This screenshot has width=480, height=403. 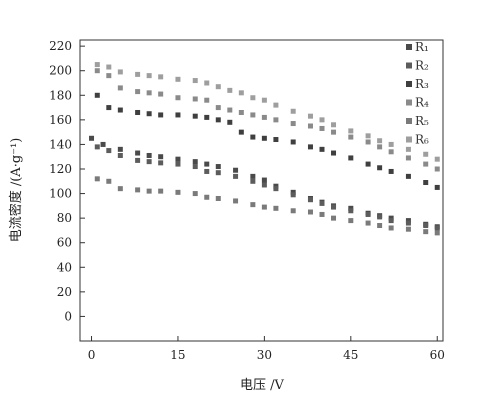 I want to click on x-axis: 0 15 30 45 60, so click(x=266, y=349).